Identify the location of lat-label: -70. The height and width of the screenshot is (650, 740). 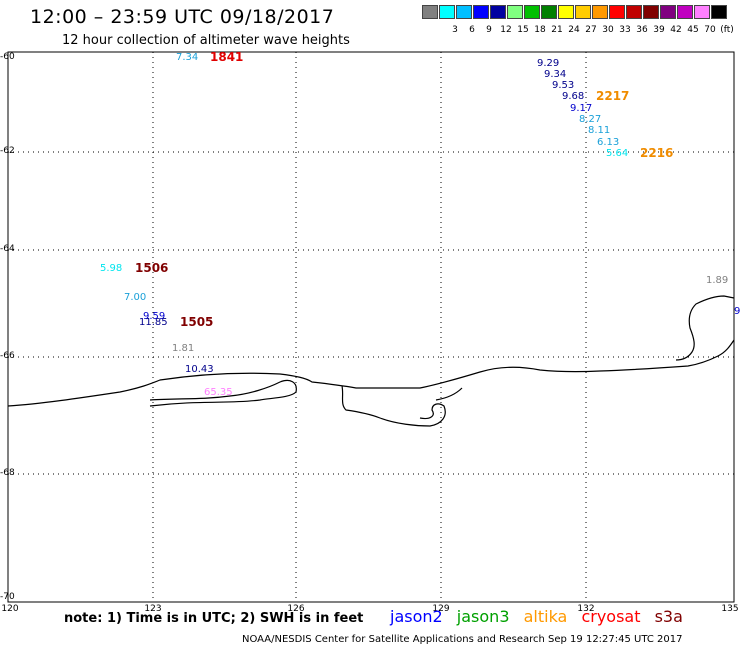
(7, 597).